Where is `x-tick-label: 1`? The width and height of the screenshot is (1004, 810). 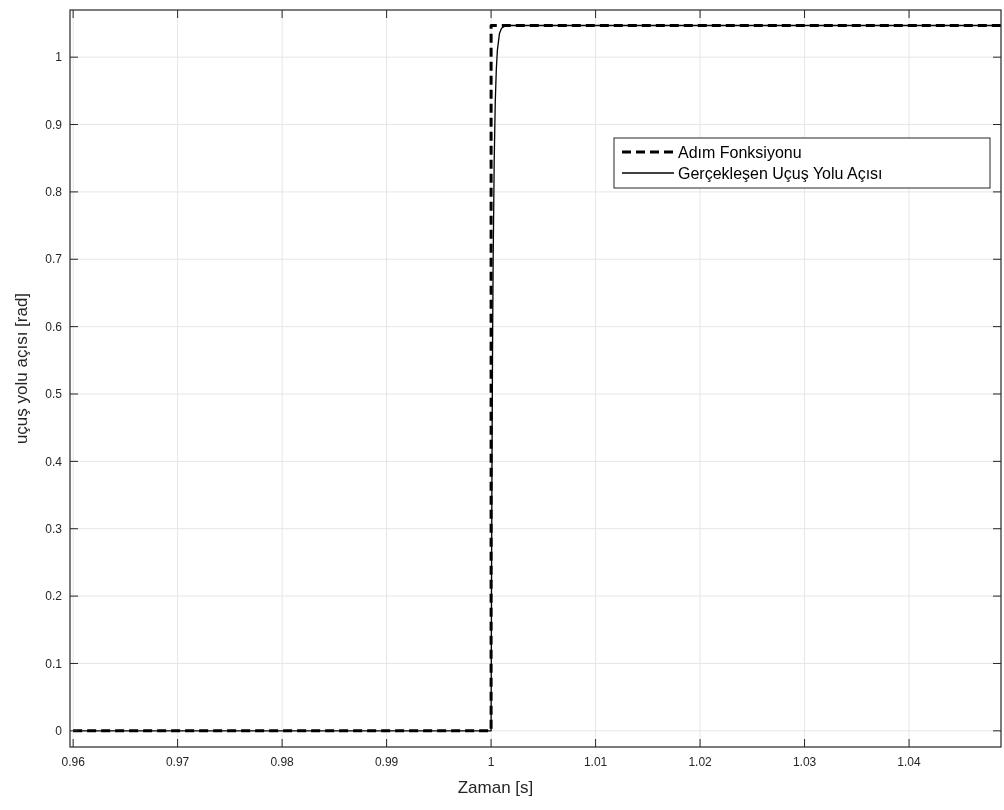 x-tick-label: 1 is located at coordinates (491, 762).